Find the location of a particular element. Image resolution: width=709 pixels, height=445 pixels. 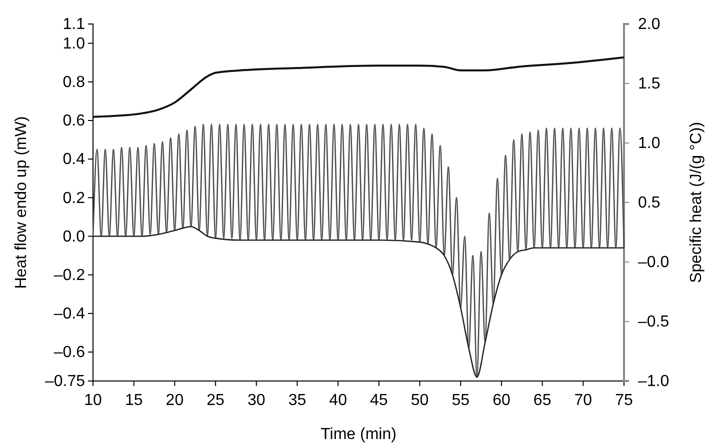

x-tick-label: 20 is located at coordinates (175, 400).